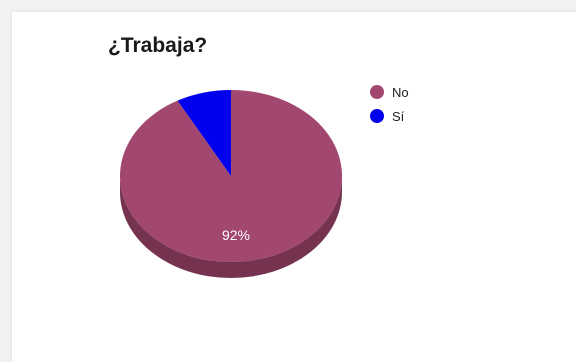 The width and height of the screenshot is (576, 362). What do you see at coordinates (158, 45) in the screenshot?
I see `chart-title: ¿Trabaja?` at bounding box center [158, 45].